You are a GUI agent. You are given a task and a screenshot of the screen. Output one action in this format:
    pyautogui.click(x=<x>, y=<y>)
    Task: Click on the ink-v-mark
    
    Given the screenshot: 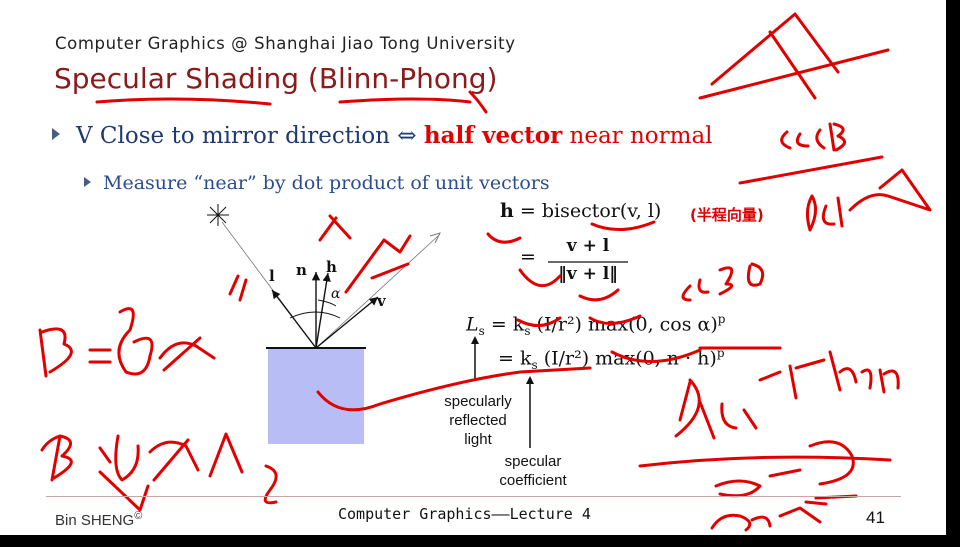 What is the action you would take?
    pyautogui.click(x=569, y=285)
    